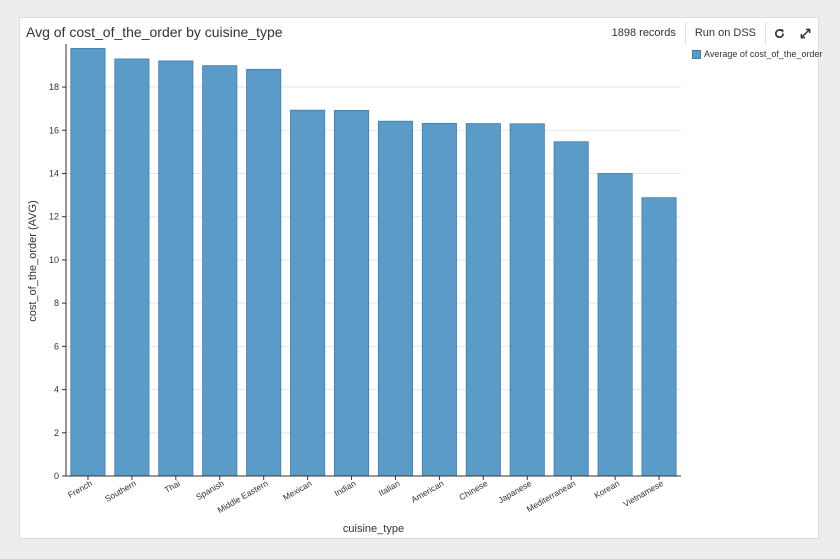  Describe the element at coordinates (344, 488) in the screenshot. I see `x-tick-label: Indian` at that location.